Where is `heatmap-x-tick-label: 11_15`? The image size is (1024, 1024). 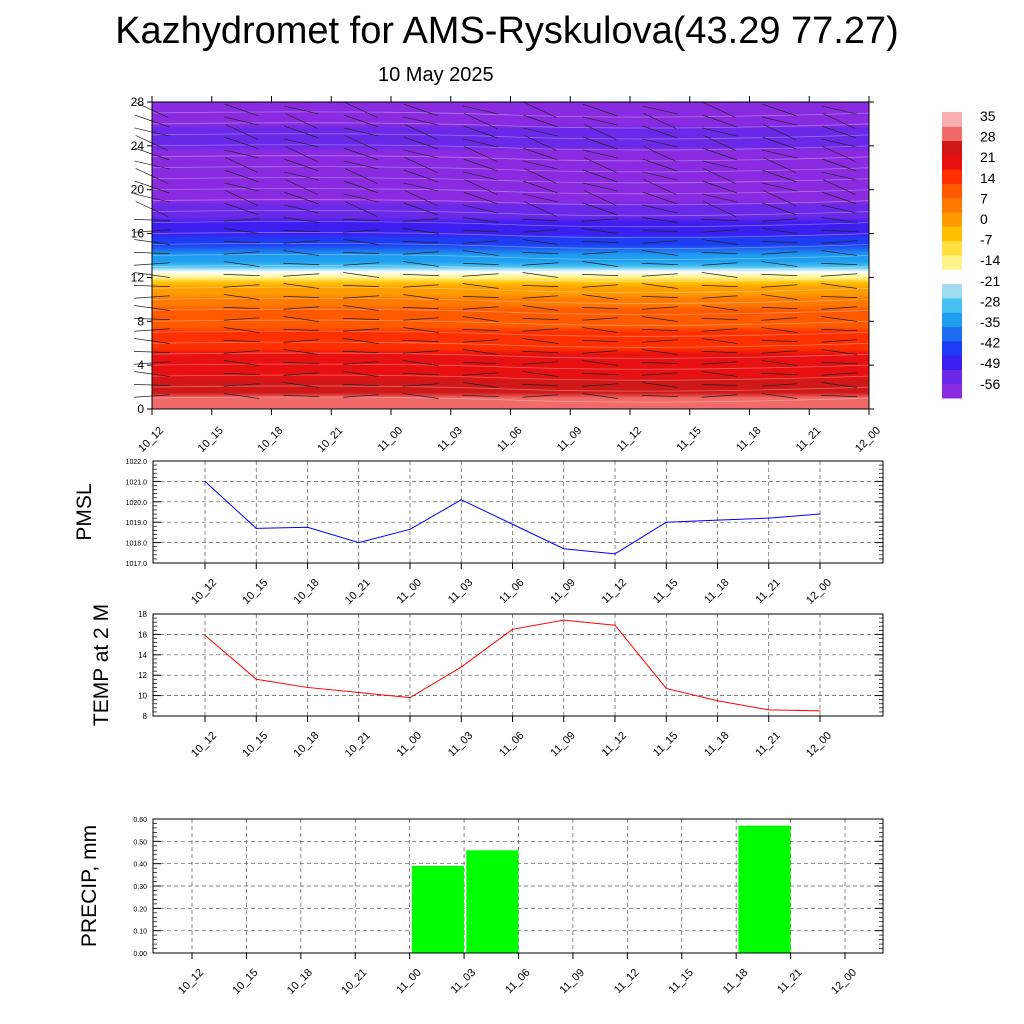
heatmap-x-tick-label: 11_15 is located at coordinates (689, 440).